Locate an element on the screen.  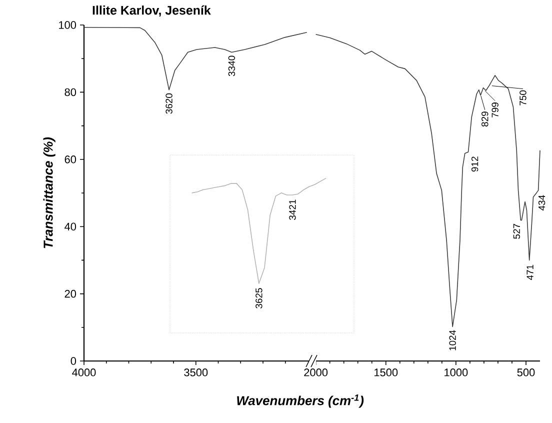
y-tick-label: 20 is located at coordinates (70, 294).